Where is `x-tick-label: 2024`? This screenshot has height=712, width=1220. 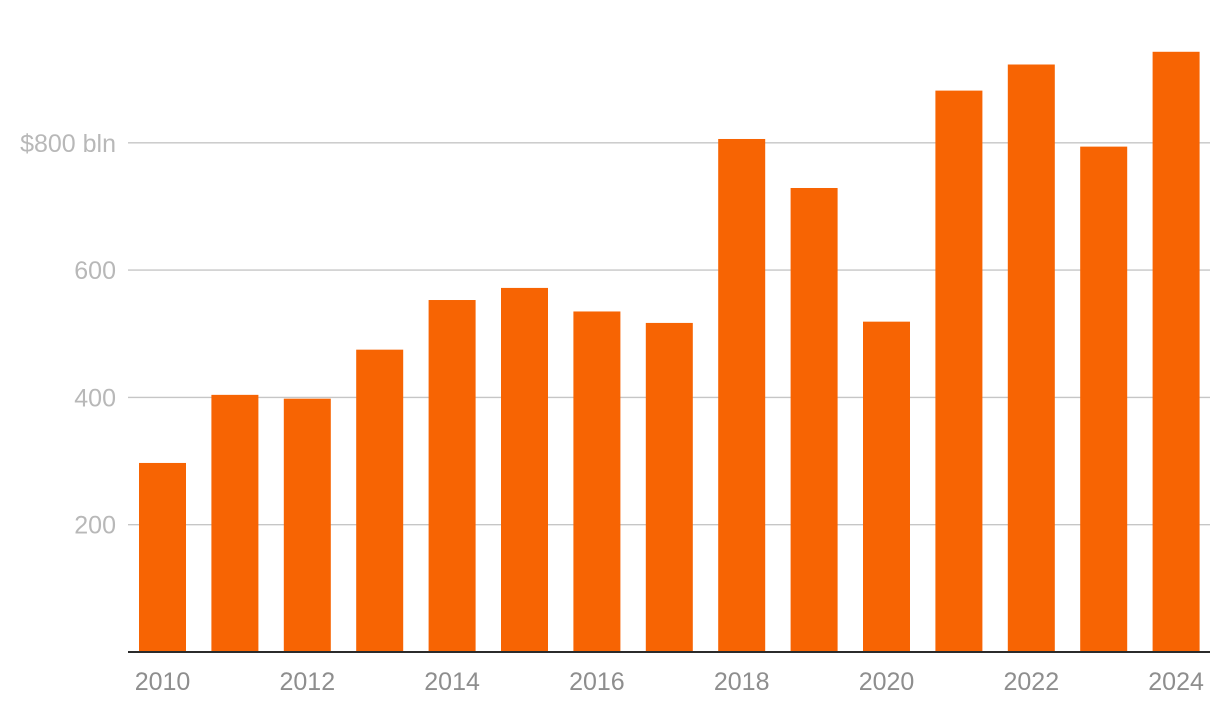 x-tick-label: 2024 is located at coordinates (1176, 682).